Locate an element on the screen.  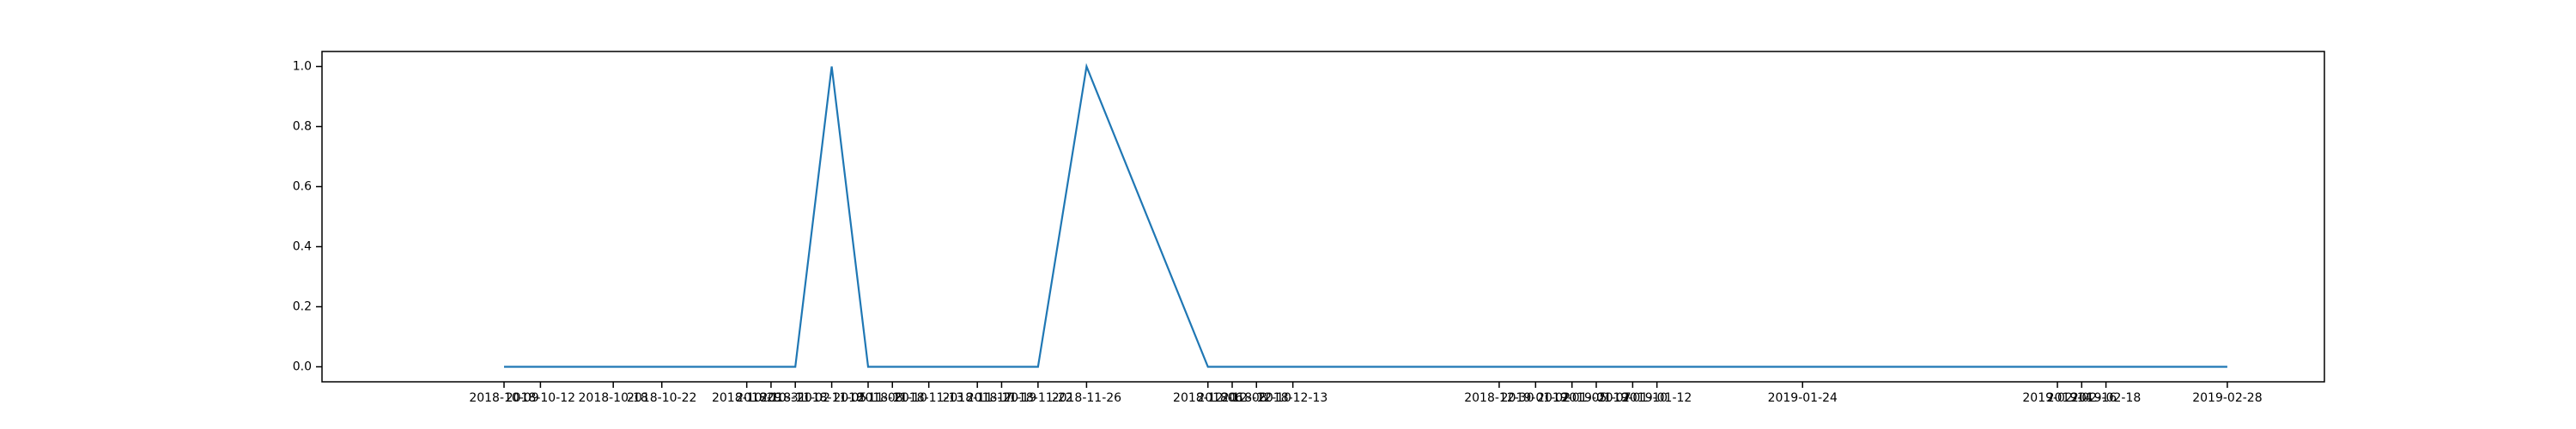
x-tick-label: 2018-10-22 is located at coordinates (662, 398).